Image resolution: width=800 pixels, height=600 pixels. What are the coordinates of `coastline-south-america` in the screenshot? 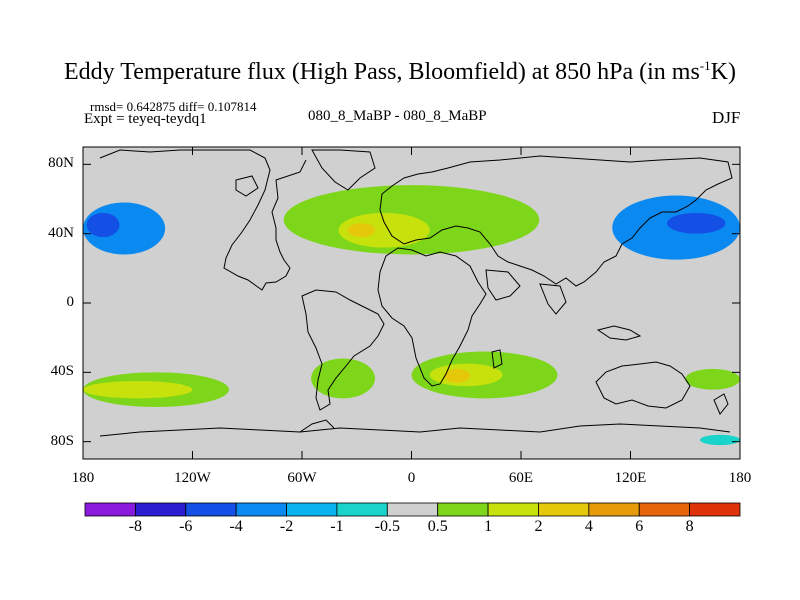 It's located at (343, 350).